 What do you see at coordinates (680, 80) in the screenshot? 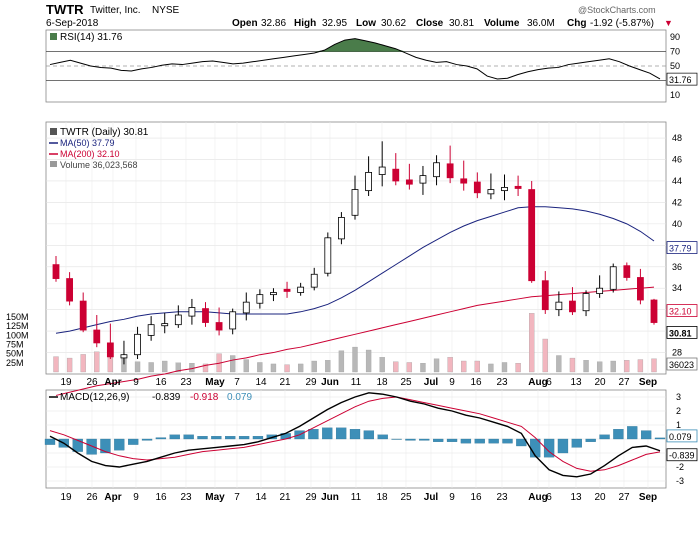
I see `rsi-last-value: 31.76` at bounding box center [680, 80].